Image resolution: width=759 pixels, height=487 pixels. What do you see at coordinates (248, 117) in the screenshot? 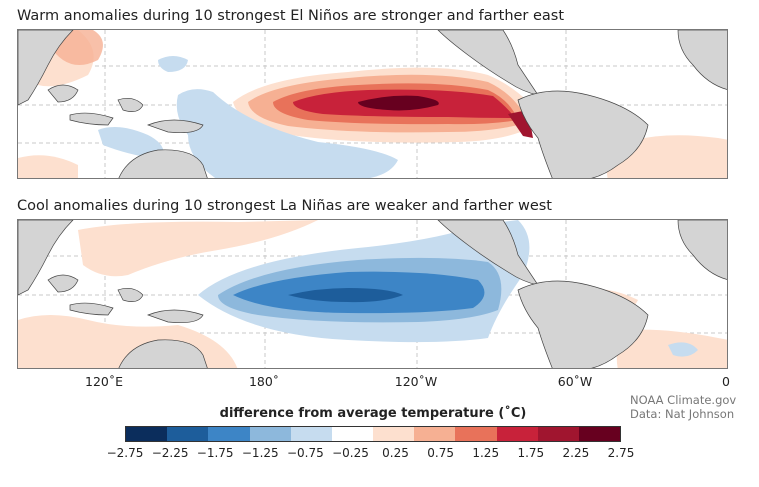
I see `el-nino-cool-anomaly` at bounding box center [248, 117].